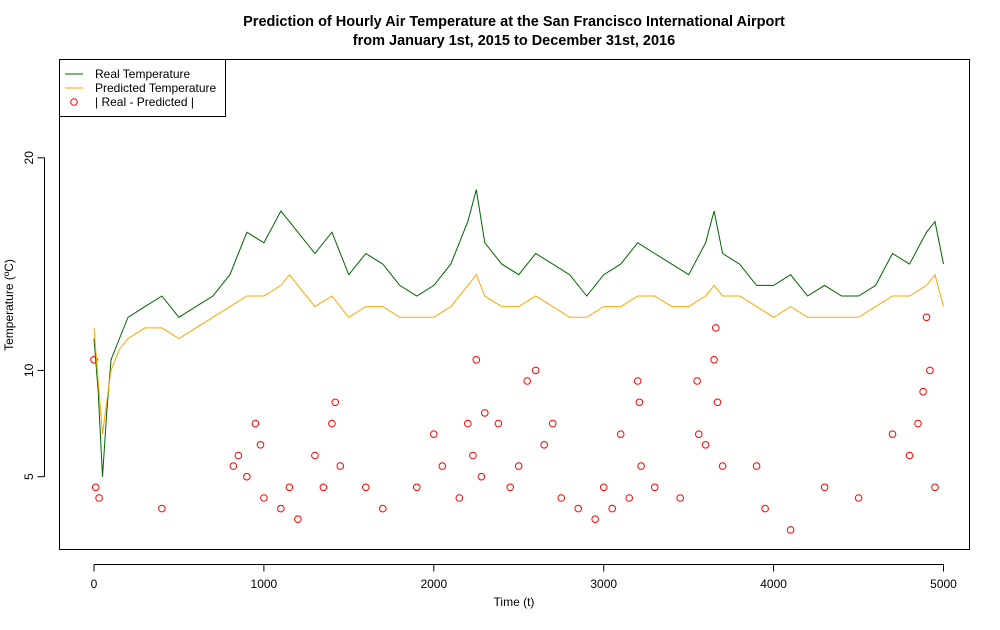 The width and height of the screenshot is (1000, 630). I want to click on x-axis: 0 1000 2000 3000 4000 5000, so click(524, 577).